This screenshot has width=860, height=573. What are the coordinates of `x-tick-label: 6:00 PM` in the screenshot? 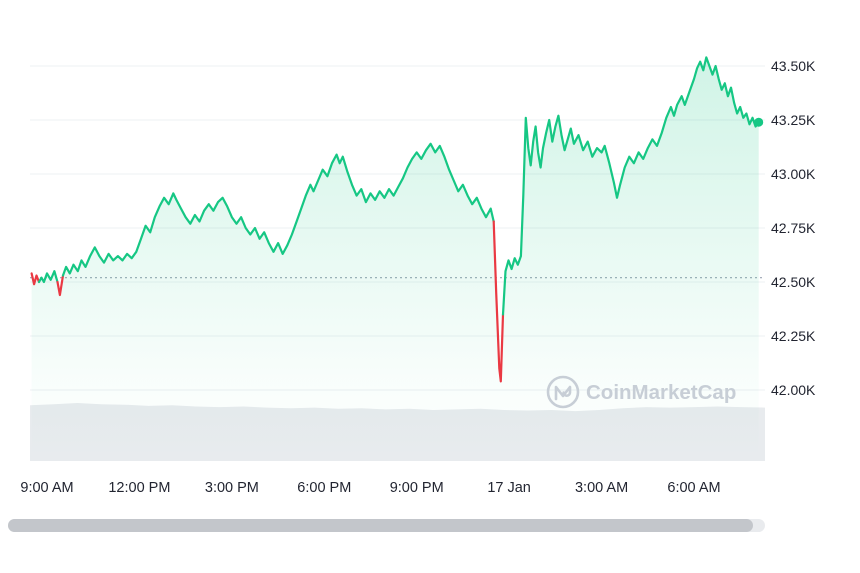 It's located at (324, 488).